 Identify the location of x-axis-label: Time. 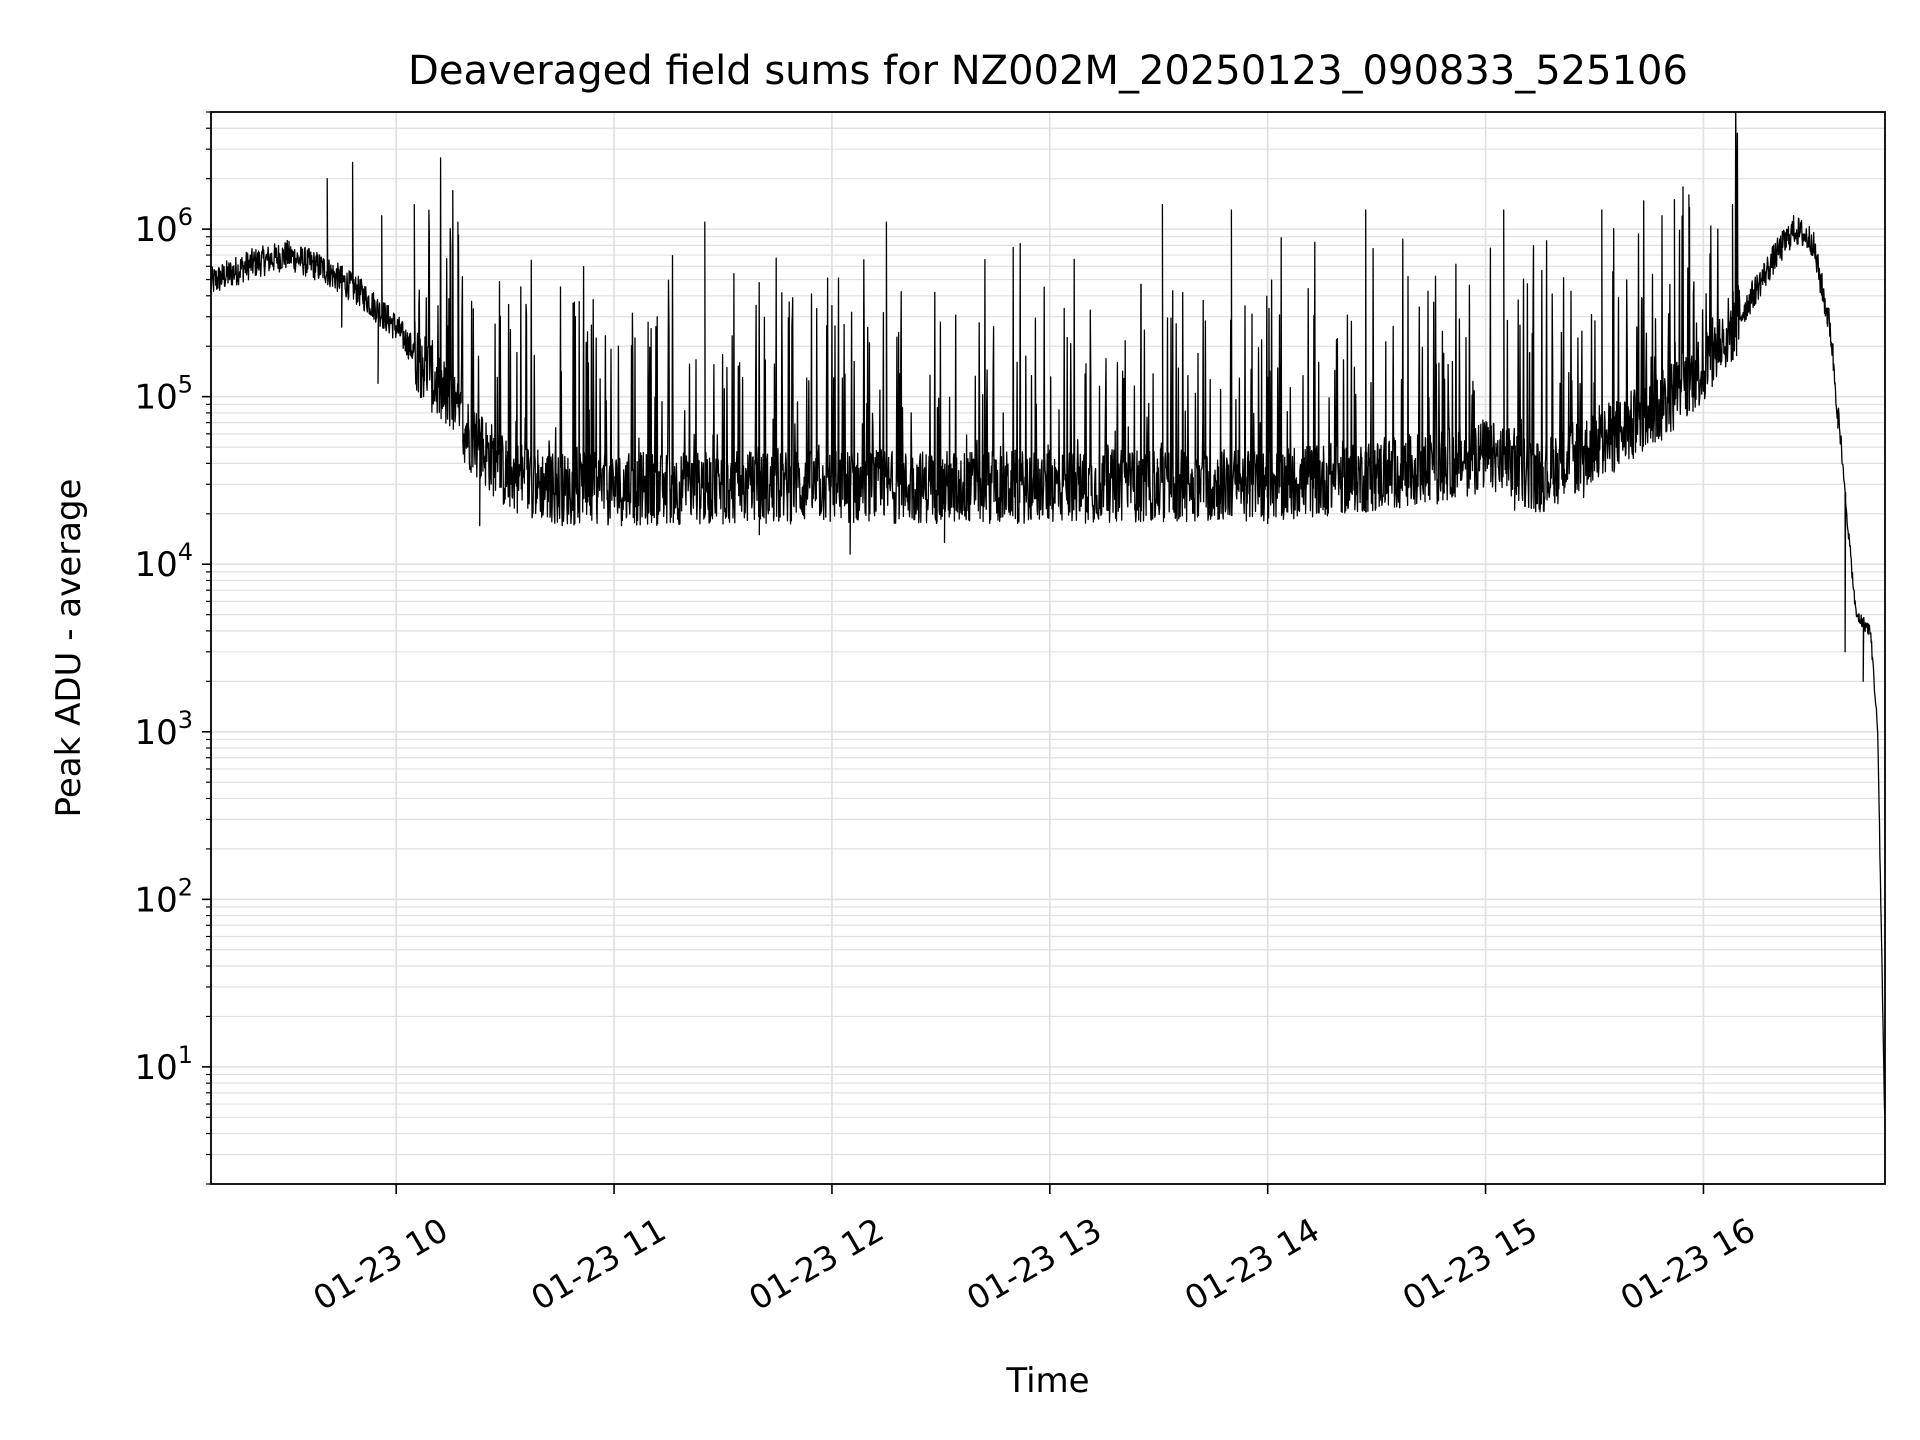
(1047, 1381).